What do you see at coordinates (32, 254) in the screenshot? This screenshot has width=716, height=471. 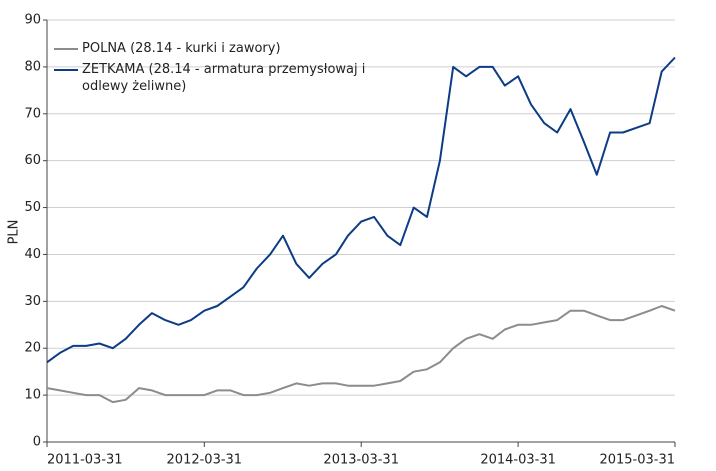 I see `y-tick-label: 40` at bounding box center [32, 254].